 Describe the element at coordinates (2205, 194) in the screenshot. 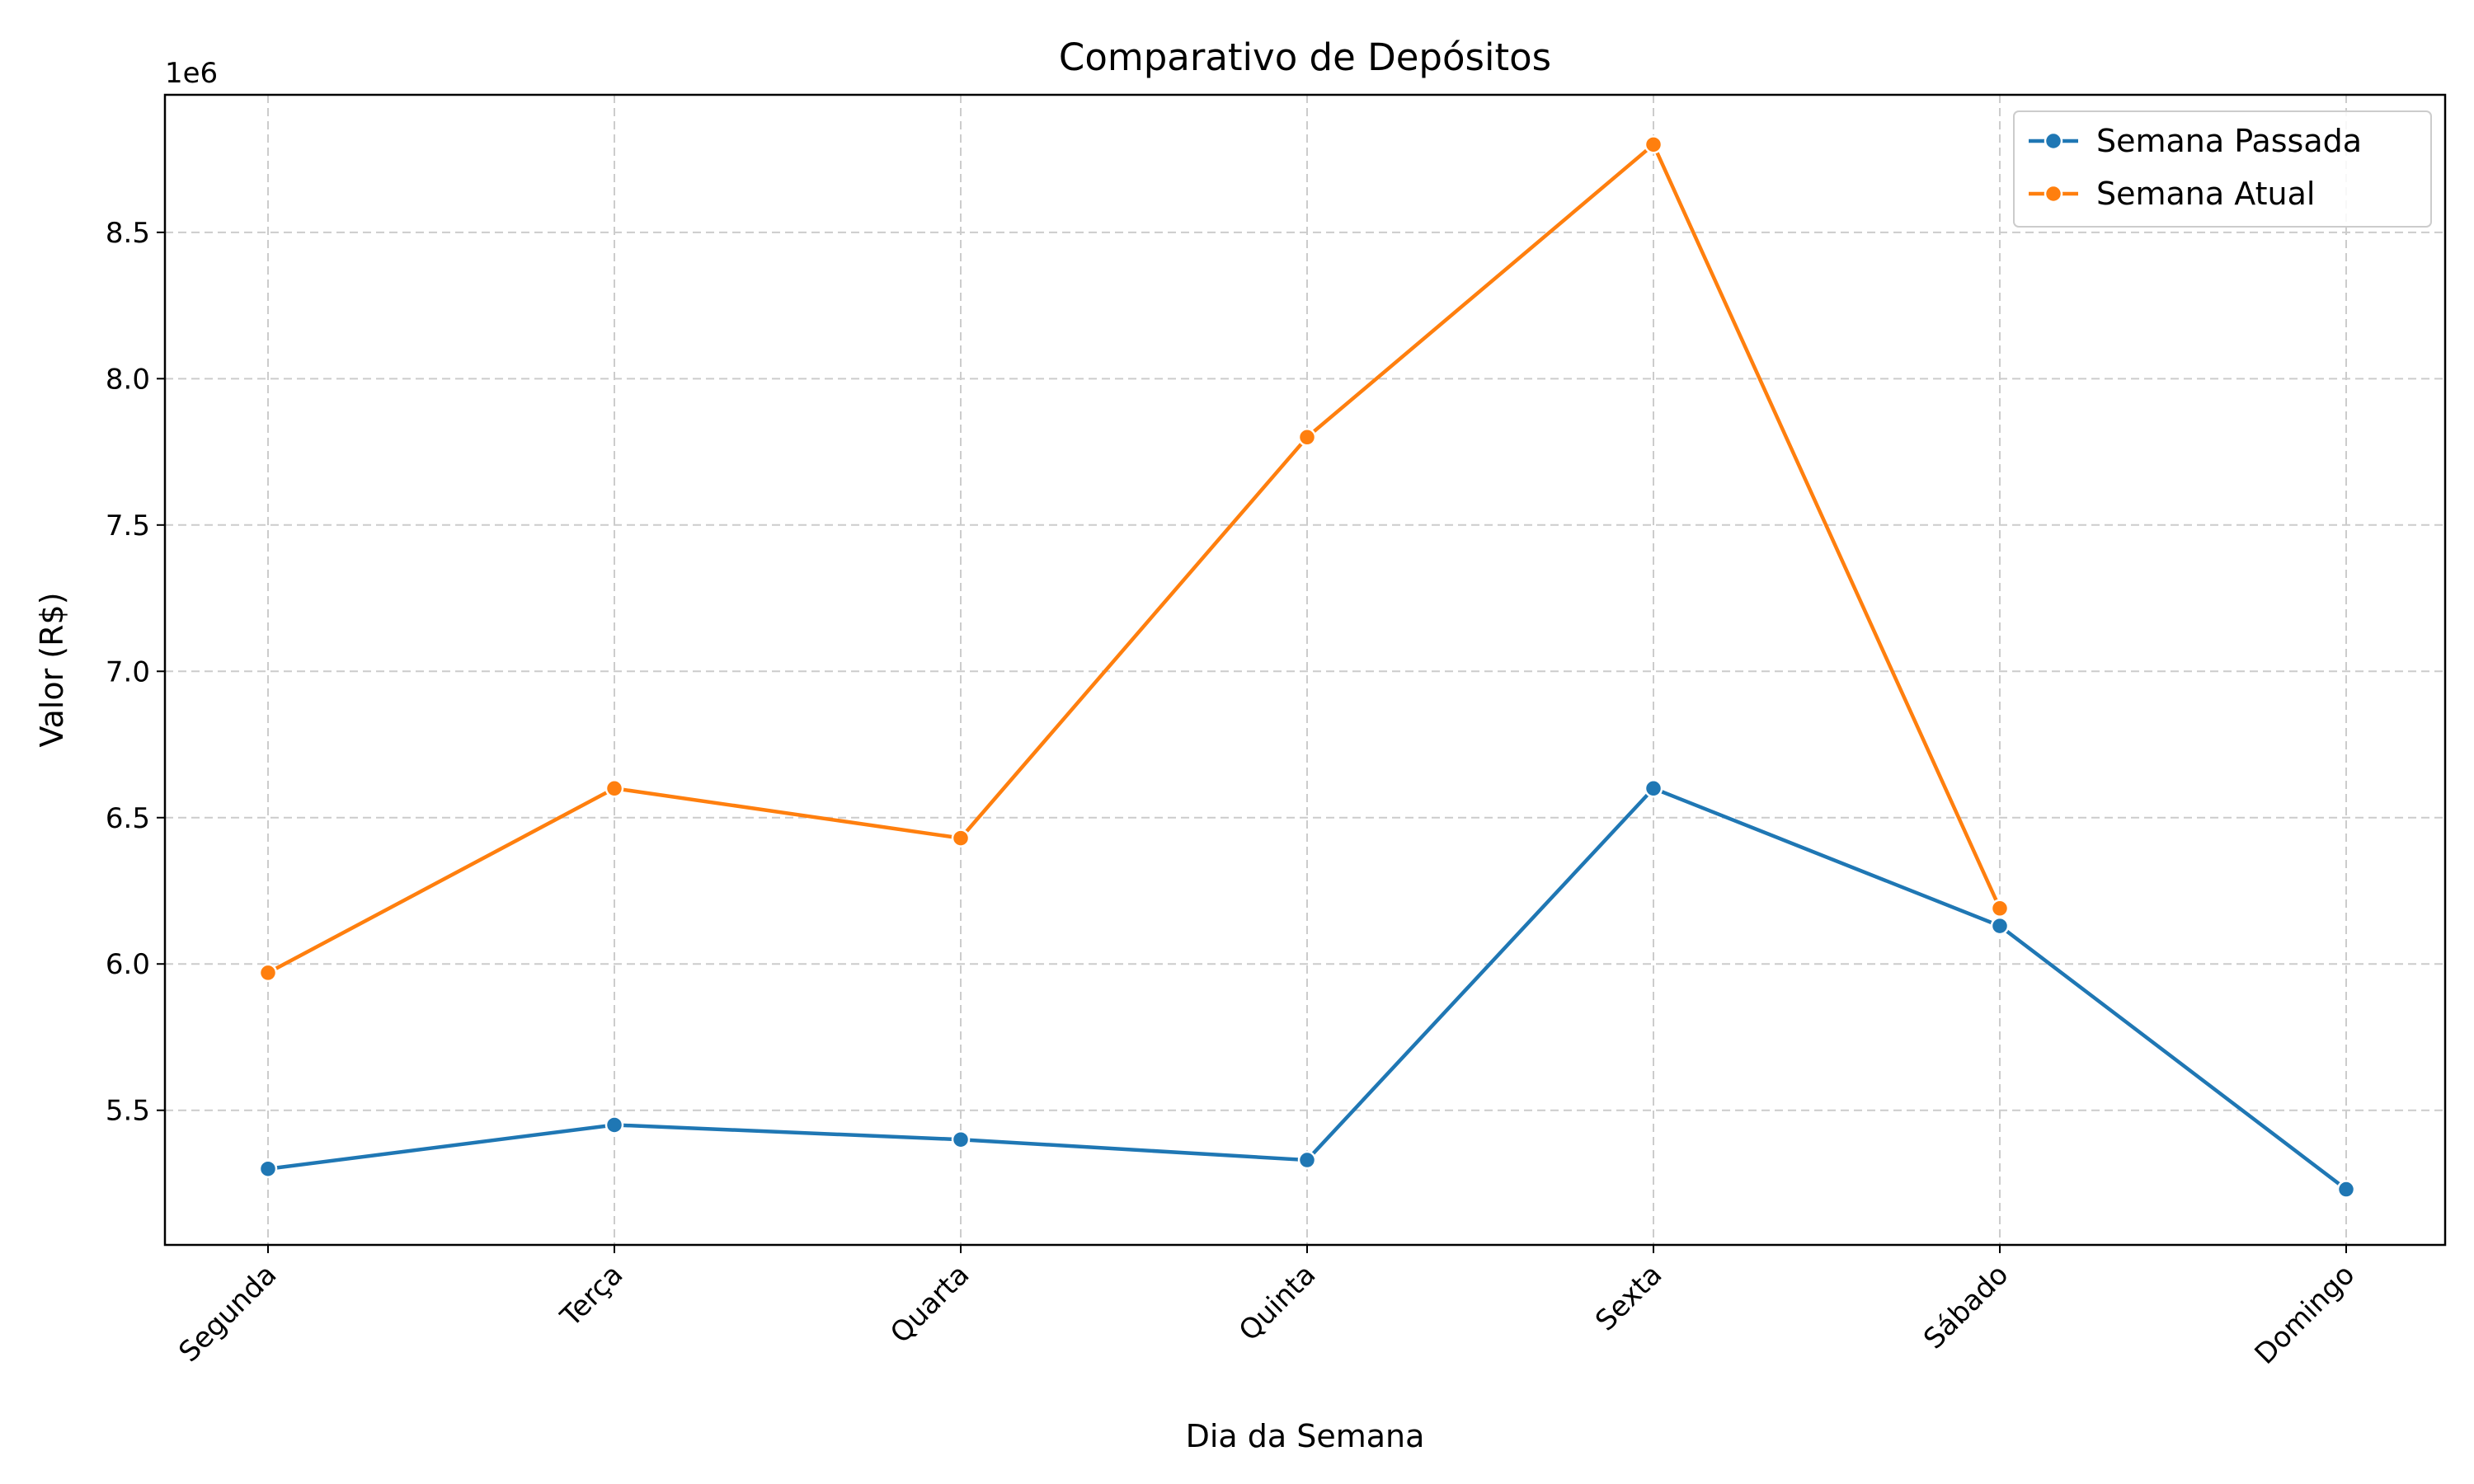

I see `legend-label: Semana Atual` at that location.